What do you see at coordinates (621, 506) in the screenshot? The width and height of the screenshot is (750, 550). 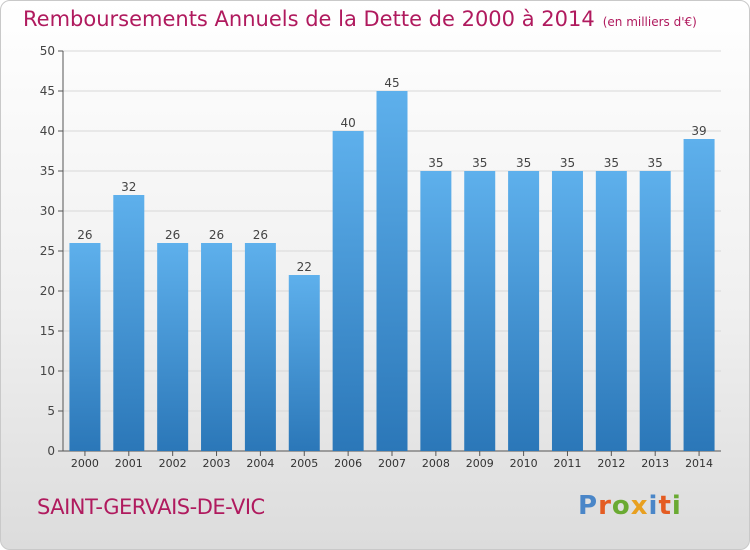 I see `logo-letter: o` at bounding box center [621, 506].